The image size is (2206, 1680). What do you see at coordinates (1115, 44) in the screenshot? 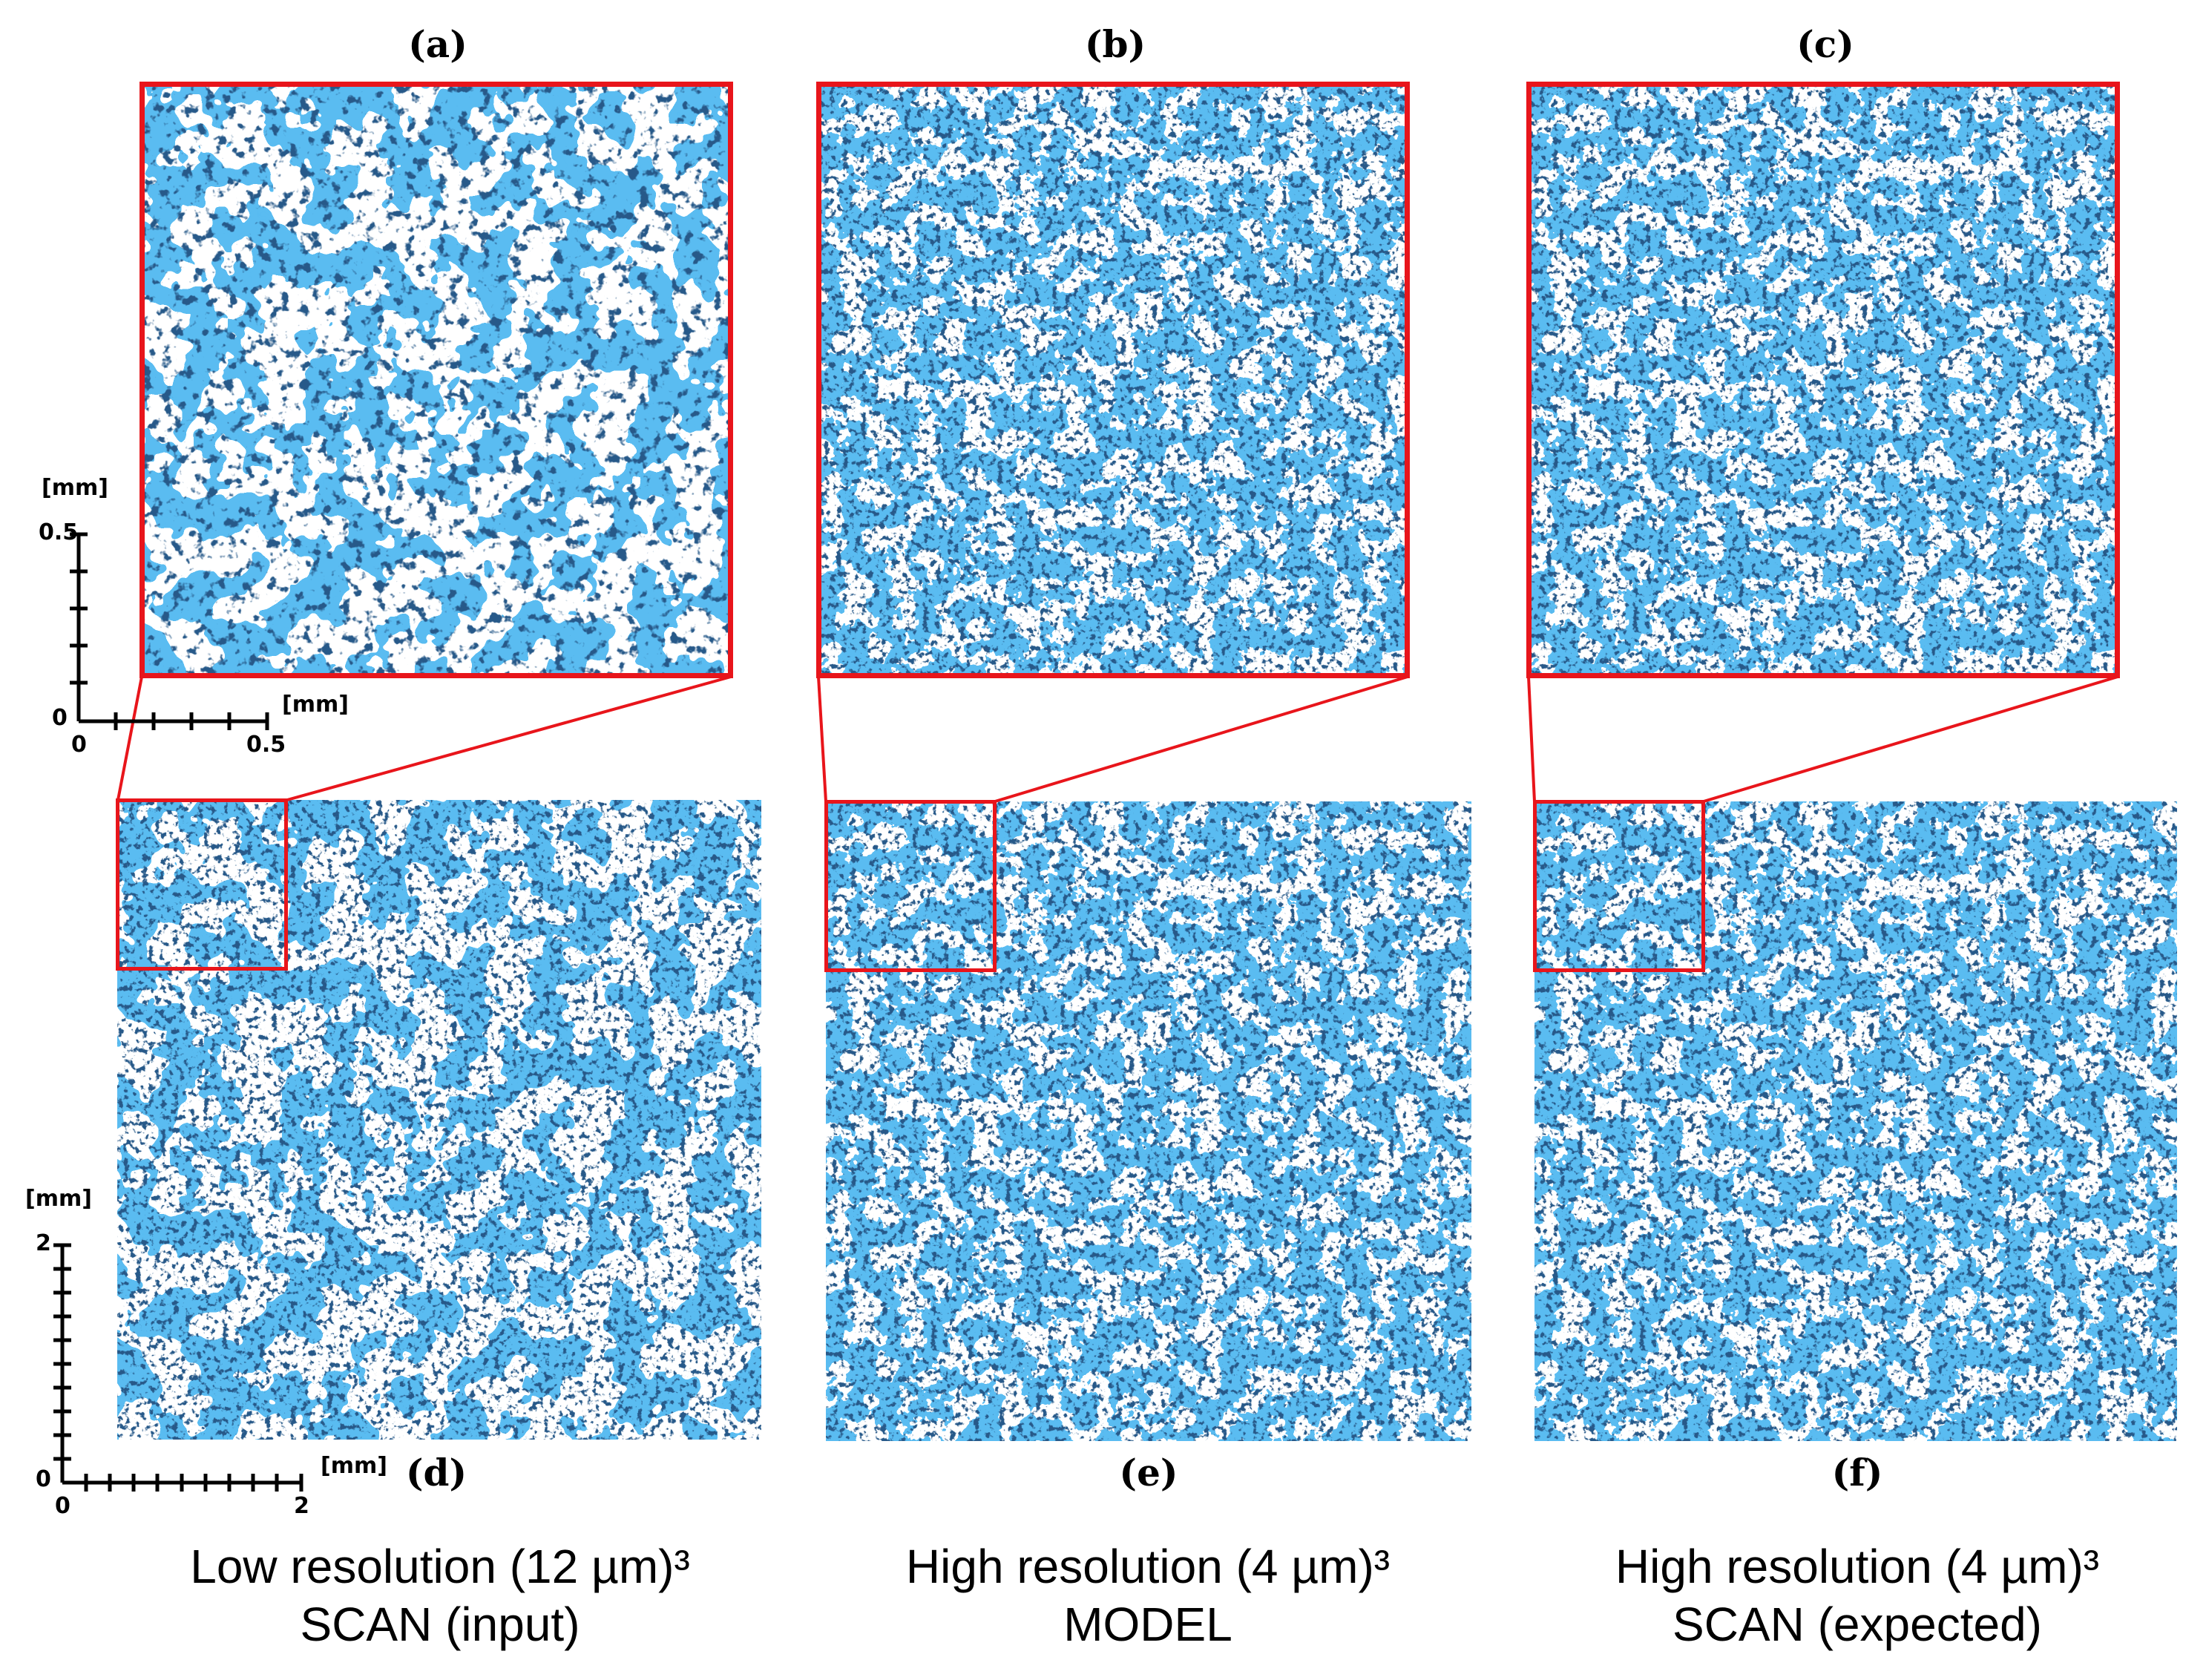
I see `panel-label-b: (b)` at bounding box center [1115, 44].